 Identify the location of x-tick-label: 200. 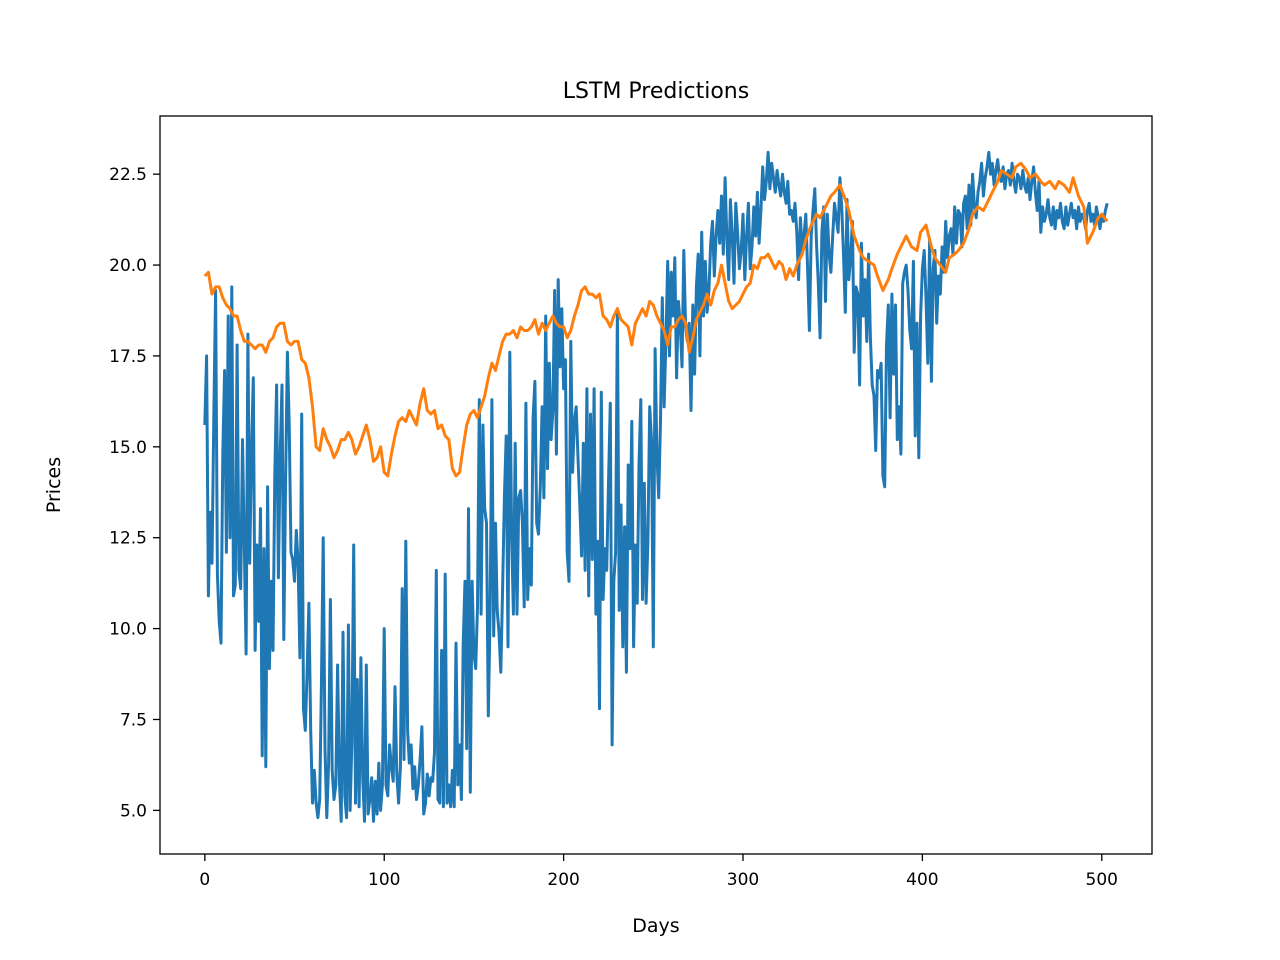
(563, 880).